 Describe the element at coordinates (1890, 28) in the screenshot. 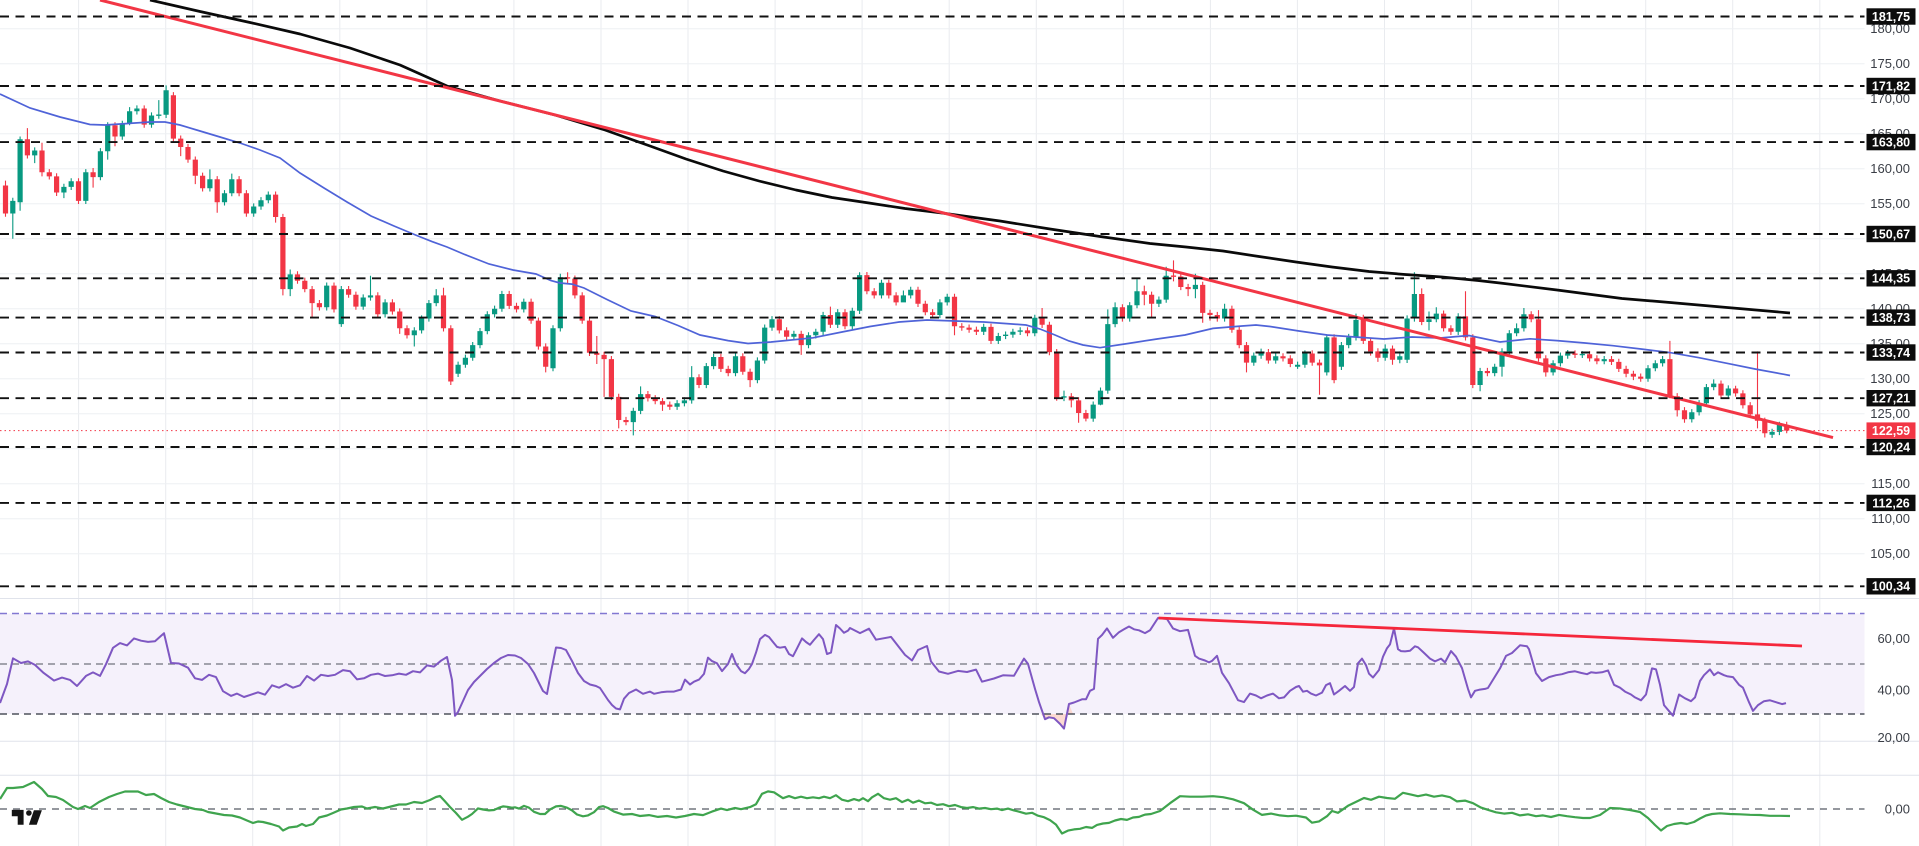

I see `svg-text: 180,00` at that location.